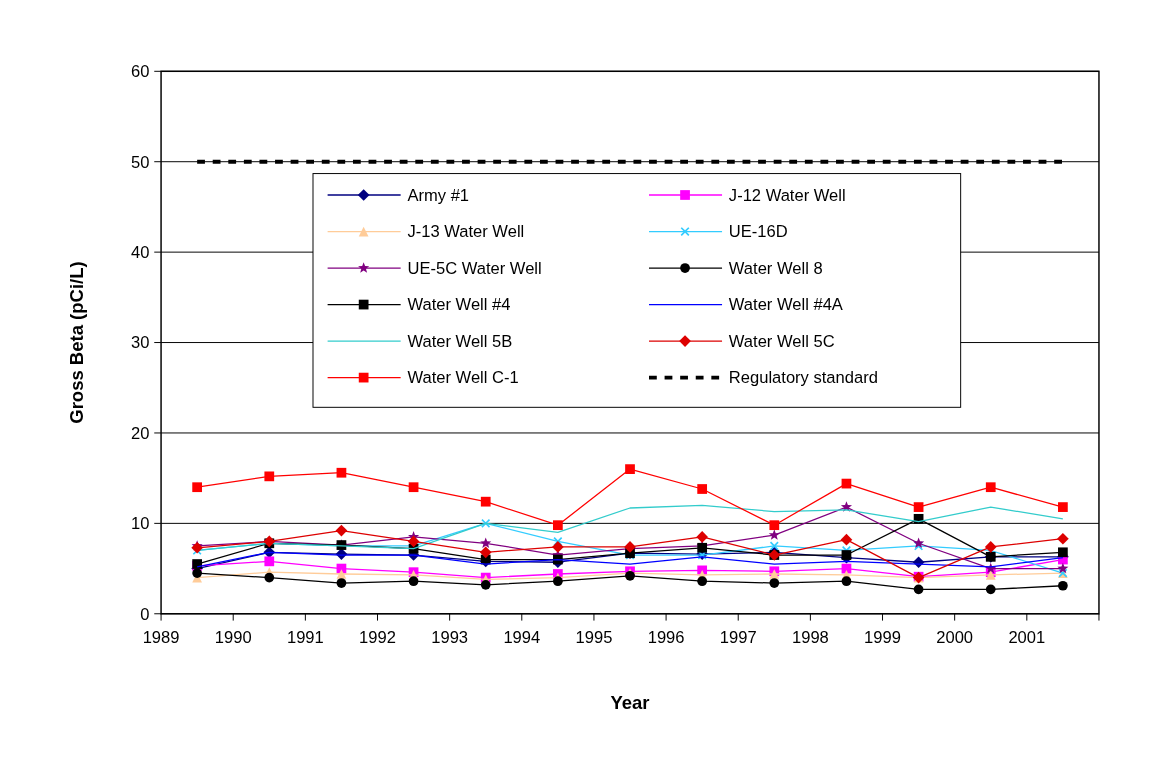 The image size is (1153, 767). What do you see at coordinates (787, 195) in the screenshot?
I see `legend-label: J-12 Water Well` at bounding box center [787, 195].